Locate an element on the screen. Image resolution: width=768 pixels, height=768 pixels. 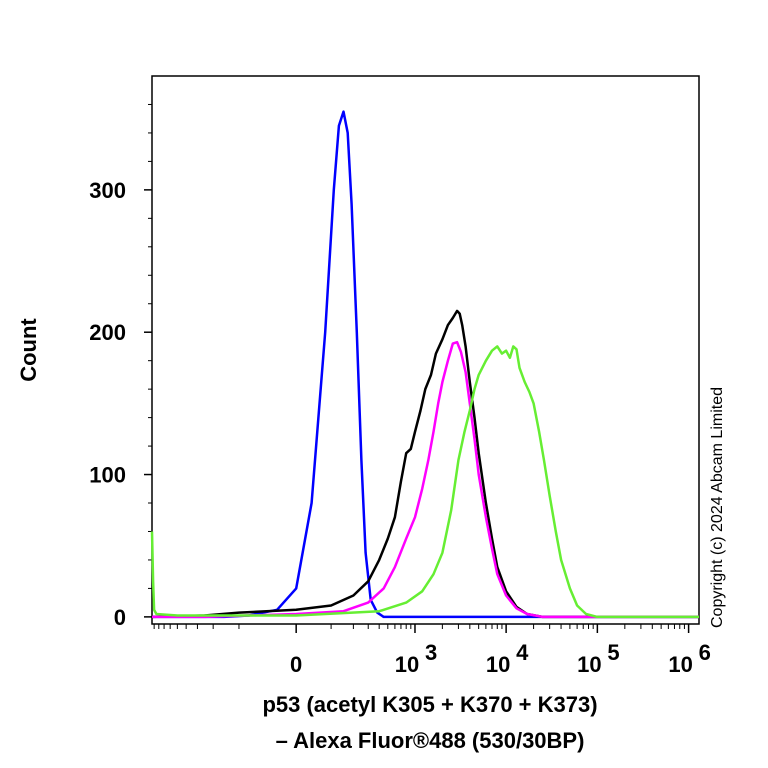
y-tick-label-2: 200 is located at coordinates (107, 332).